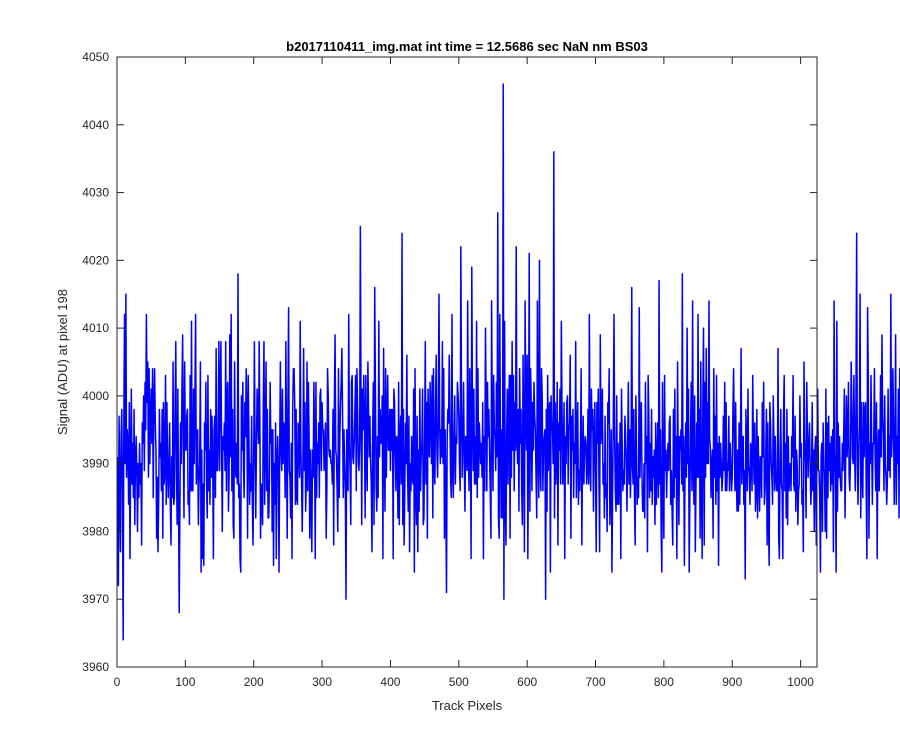  Describe the element at coordinates (95, 125) in the screenshot. I see `y-tick-label: 4040` at that location.